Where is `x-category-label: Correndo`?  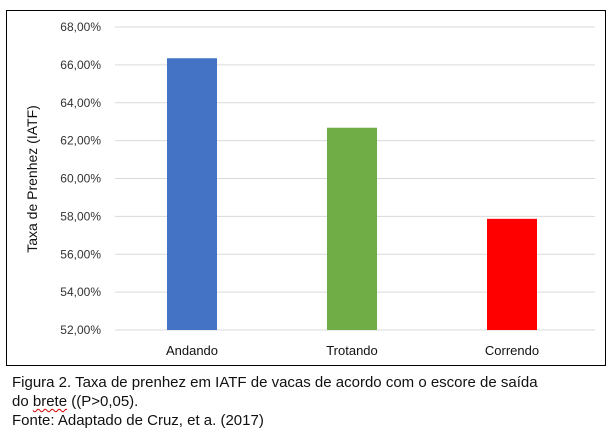
x-category-label: Correndo is located at coordinates (512, 350).